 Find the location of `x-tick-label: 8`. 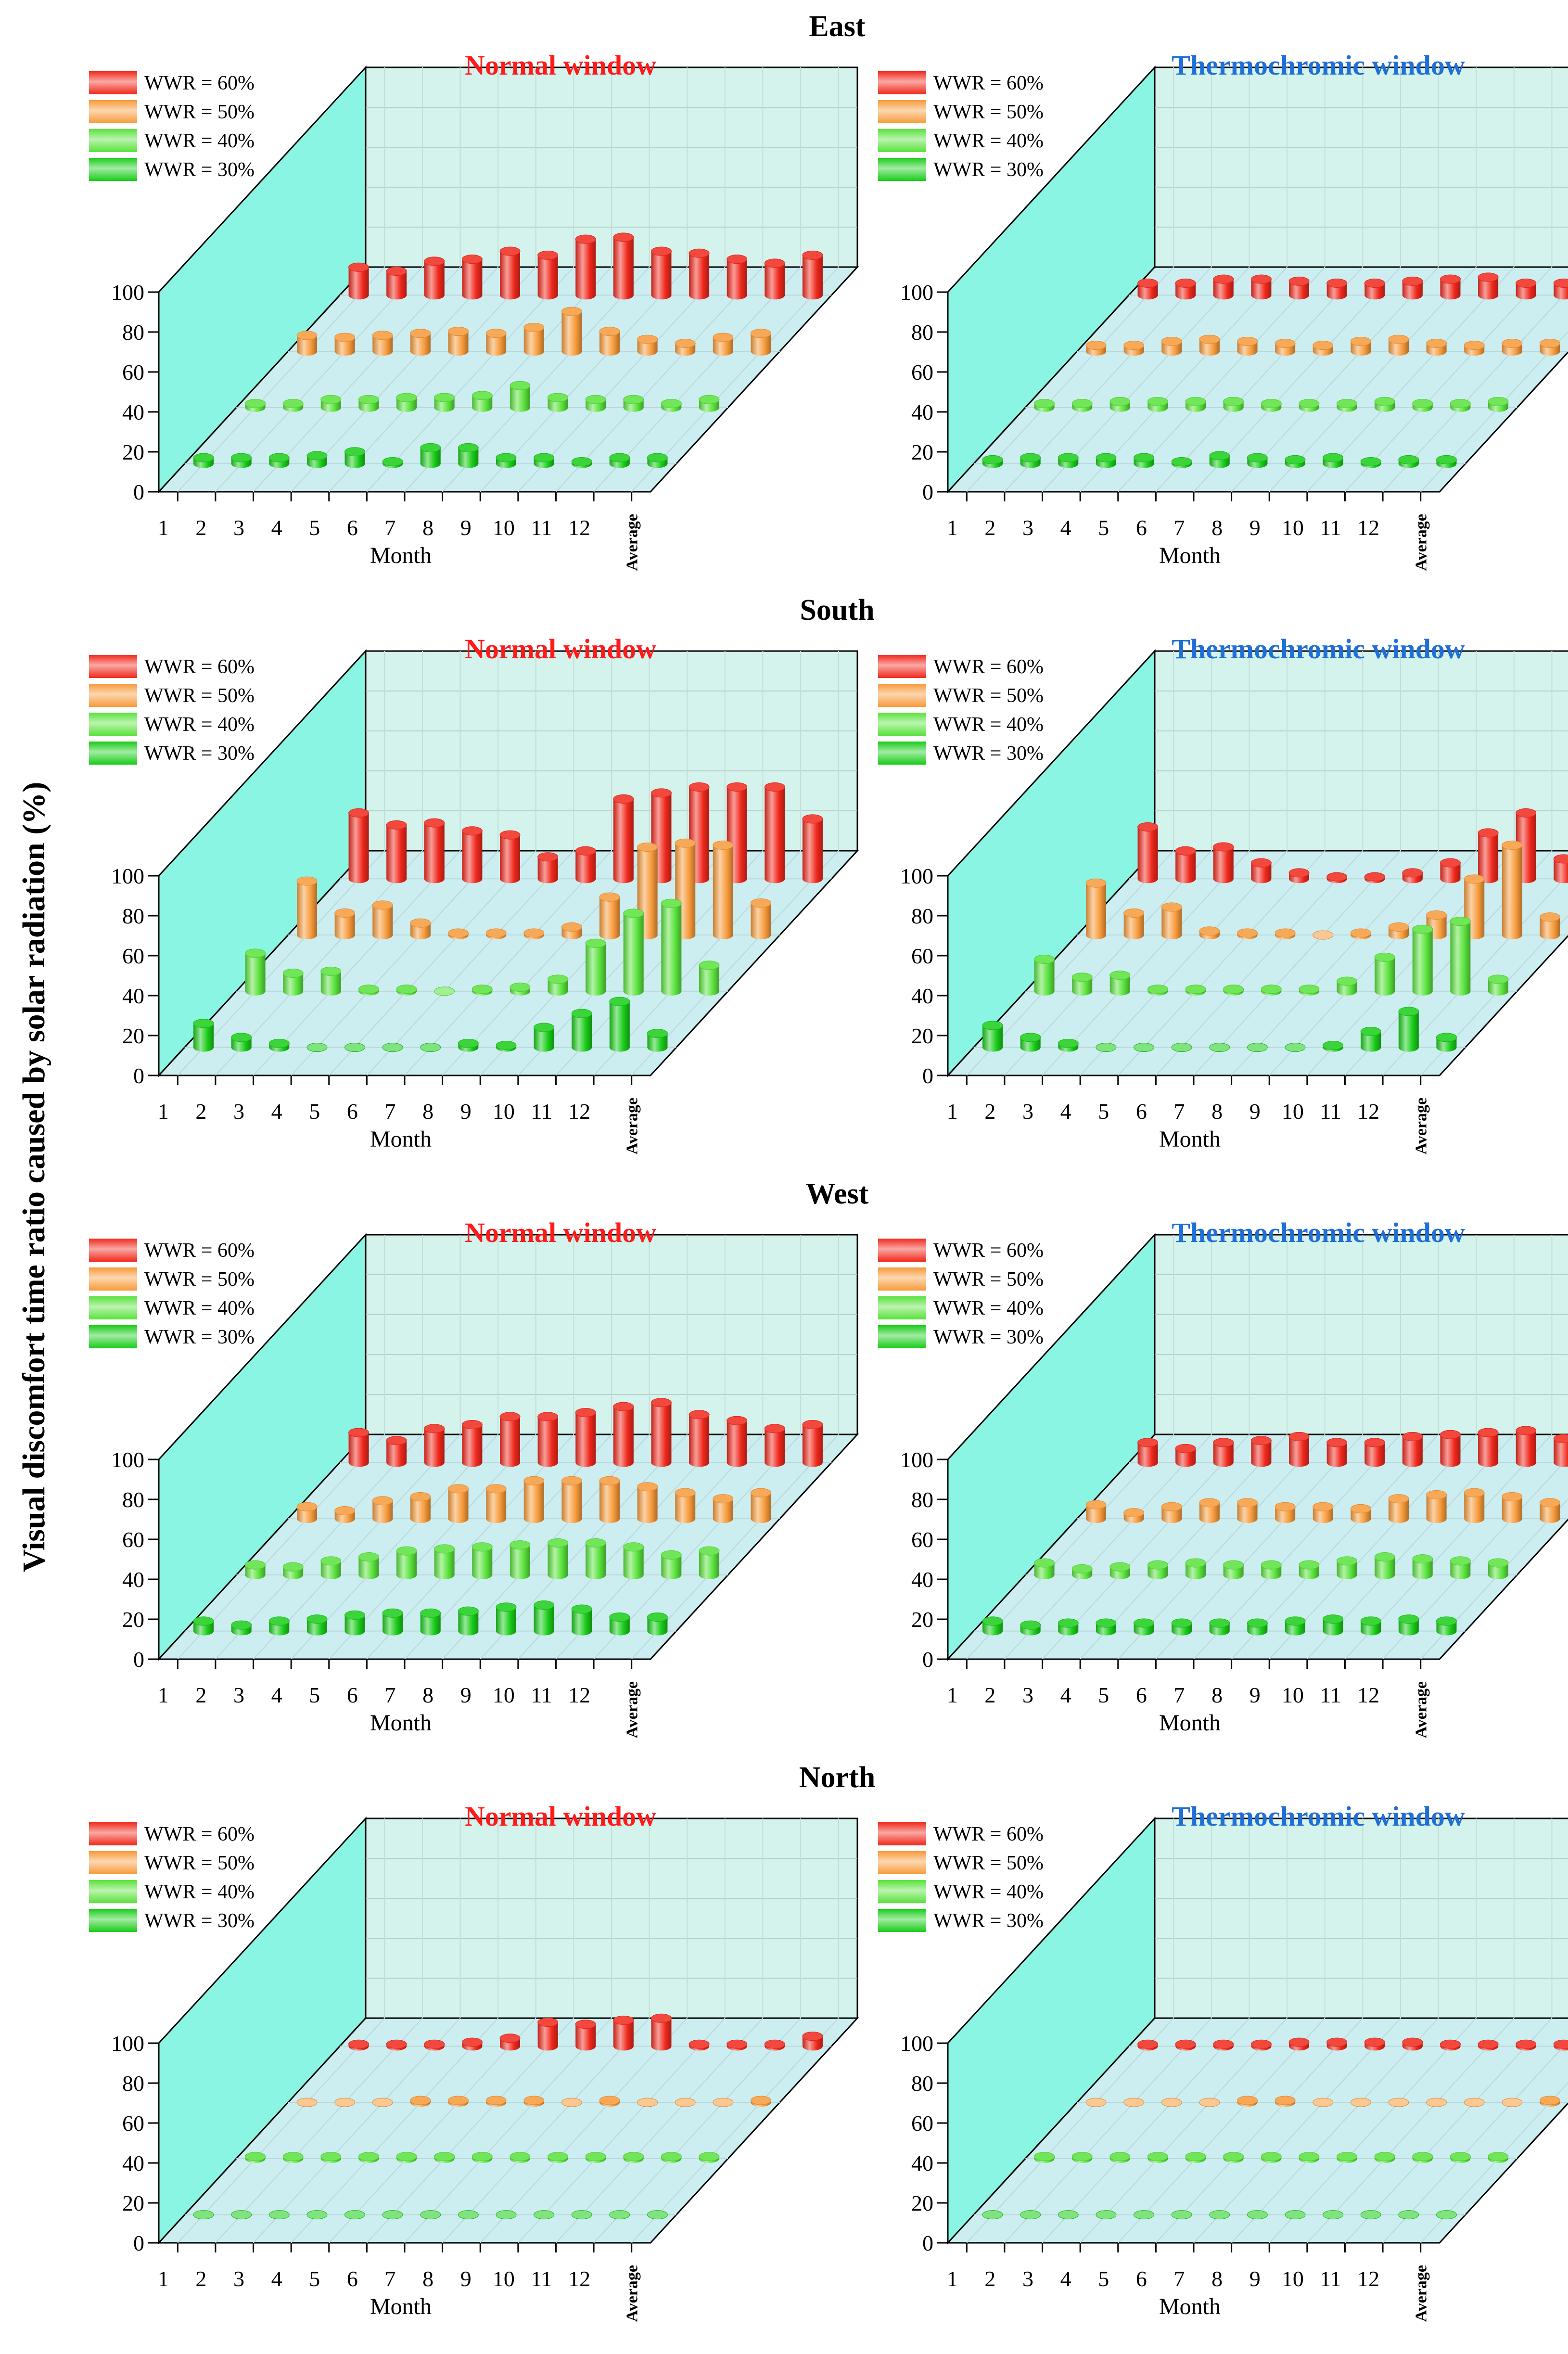

x-tick-label: 8 is located at coordinates (1217, 527).